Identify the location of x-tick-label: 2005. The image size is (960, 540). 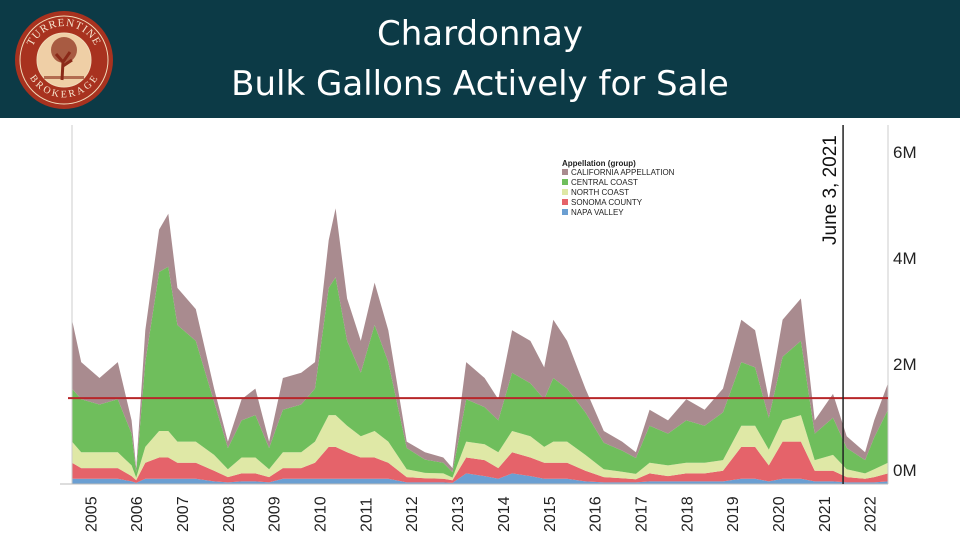
(91, 514).